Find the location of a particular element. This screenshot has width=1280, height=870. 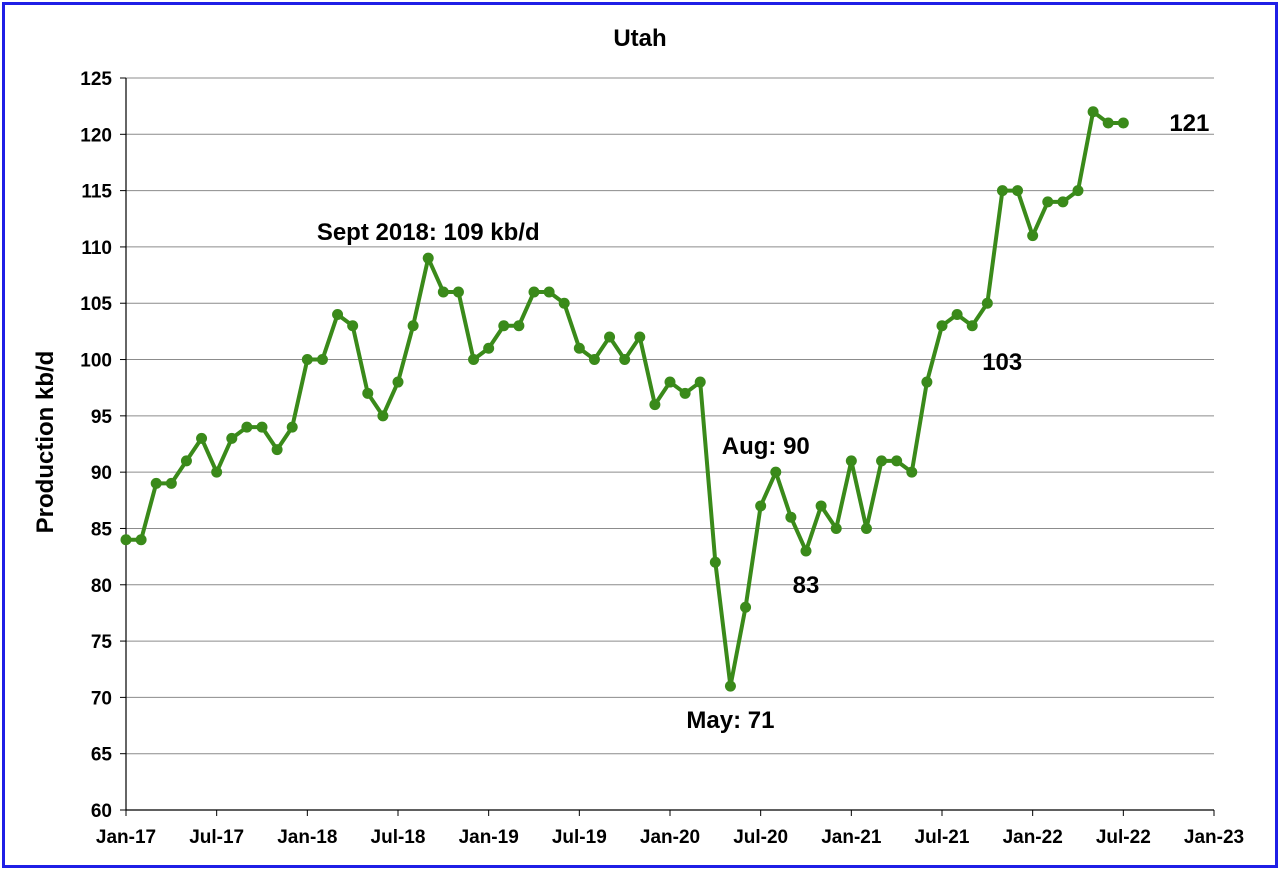

annotation-label: 103 is located at coordinates (1002, 362).